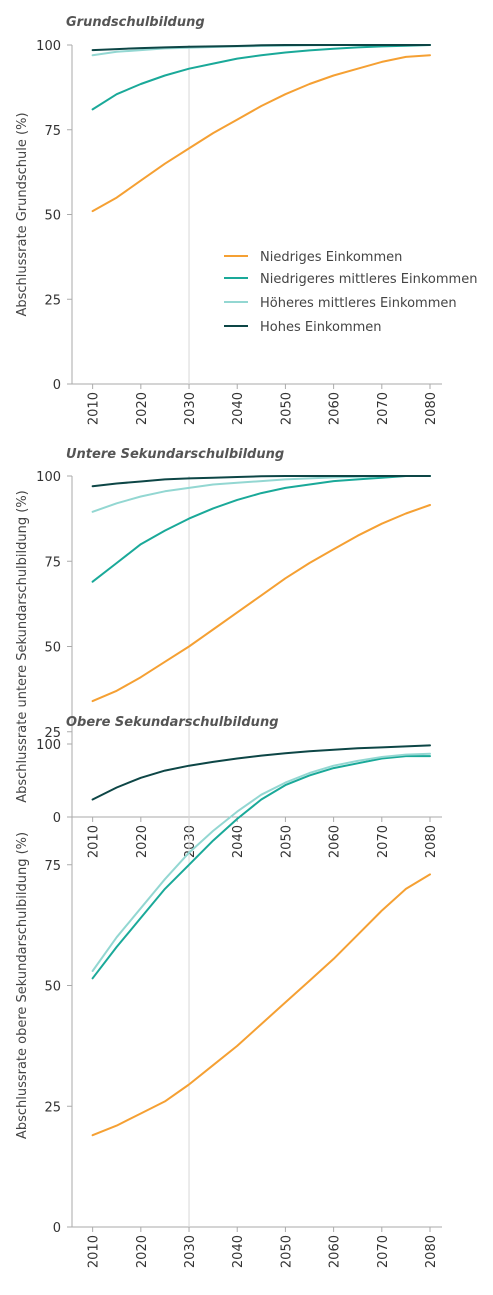 This screenshot has width=493, height=1295. Describe the element at coordinates (172, 722) in the screenshot. I see `panel-title: Obere Sekundarschulbildung` at that location.